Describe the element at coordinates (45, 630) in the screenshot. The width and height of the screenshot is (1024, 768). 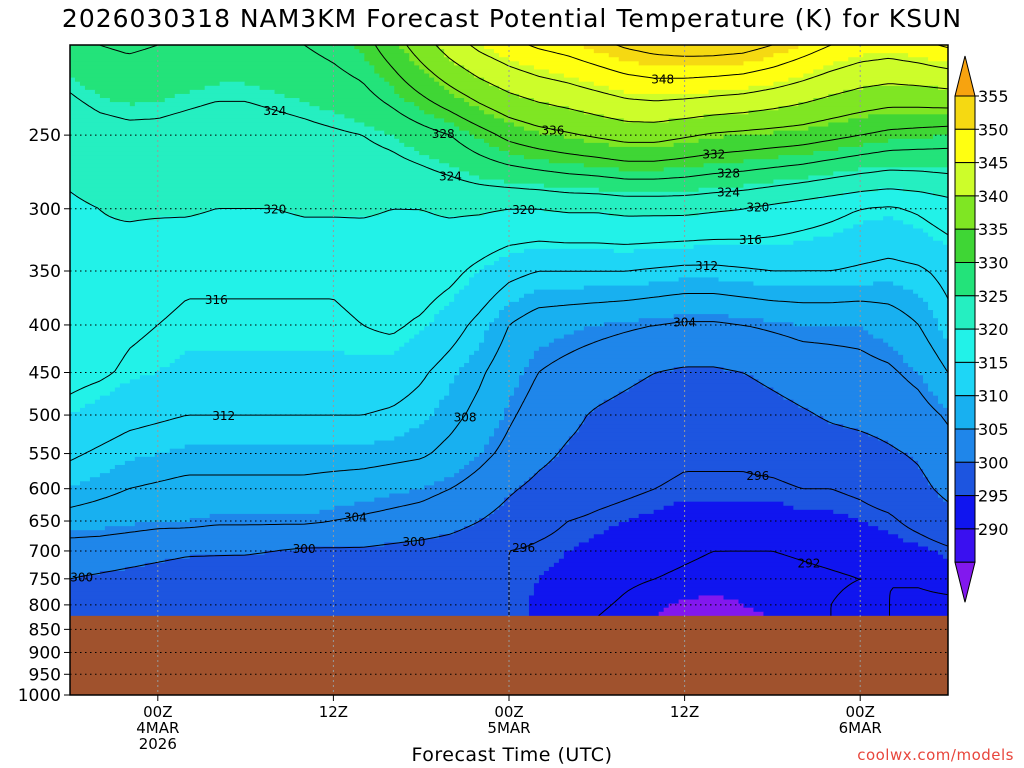
I see `ytick-label-850: 850` at that location.